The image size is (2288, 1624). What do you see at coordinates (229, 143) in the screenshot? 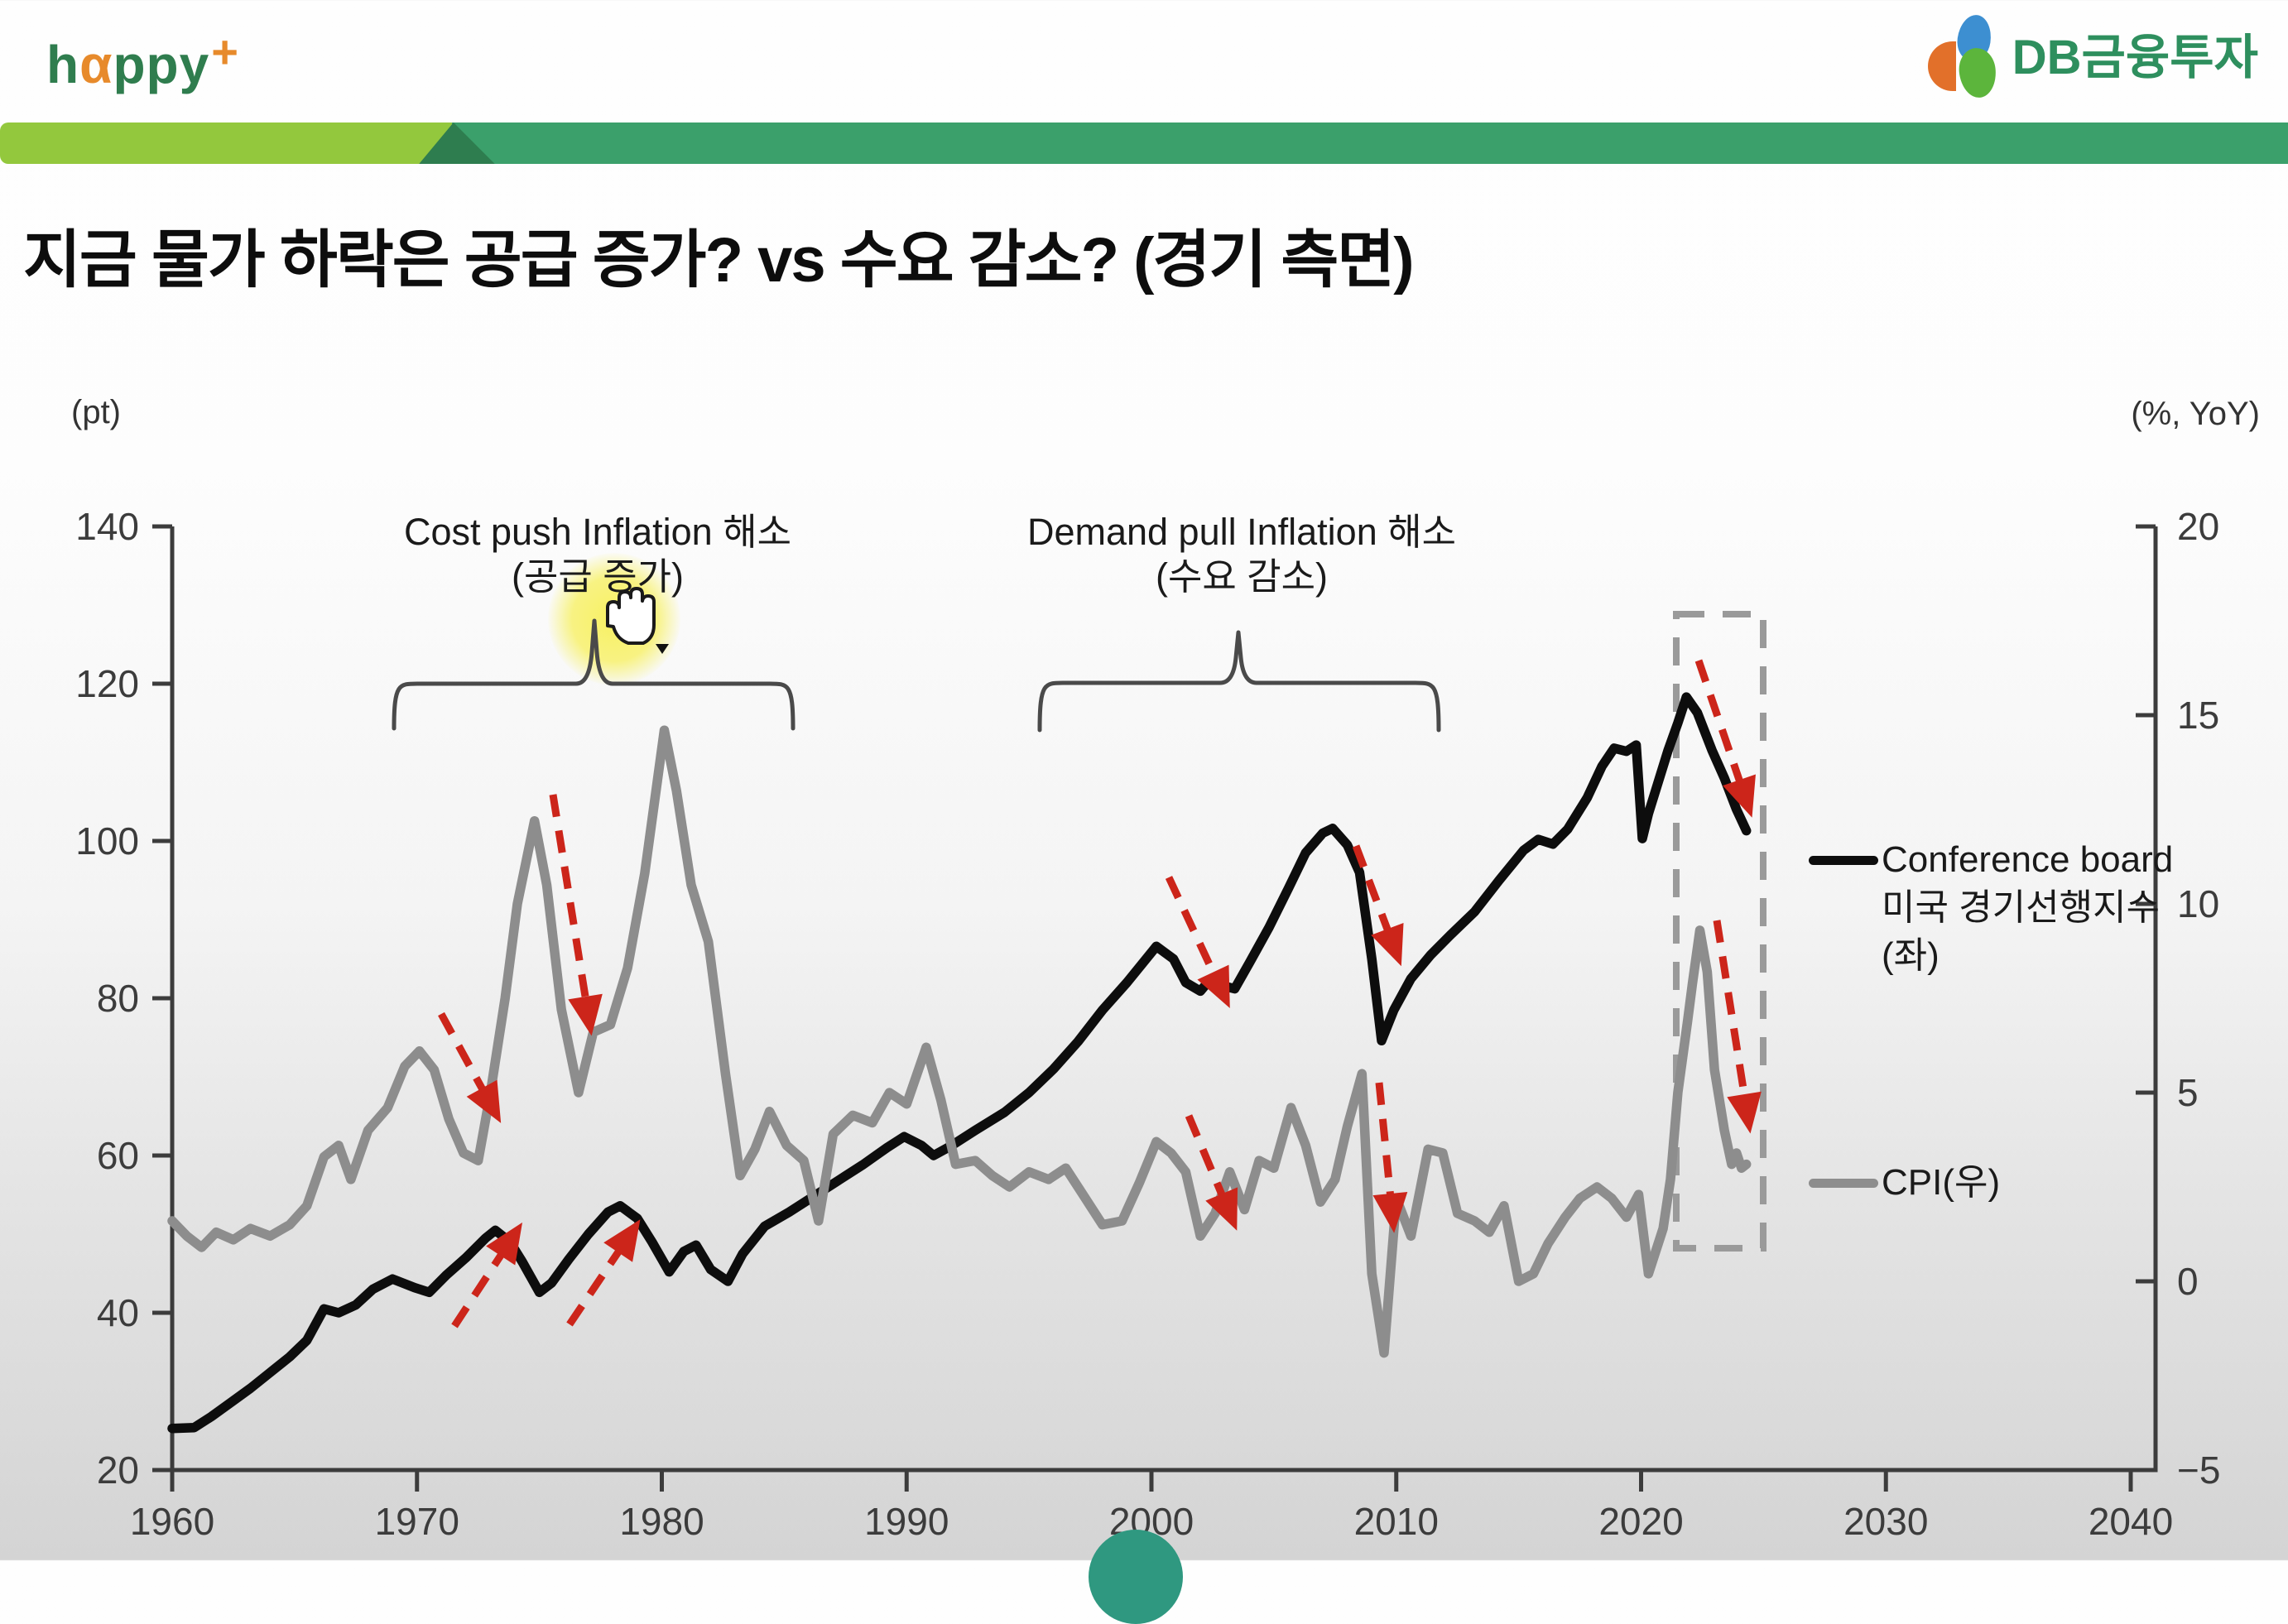
I see `ribbon-bar-light-green` at bounding box center [229, 143].